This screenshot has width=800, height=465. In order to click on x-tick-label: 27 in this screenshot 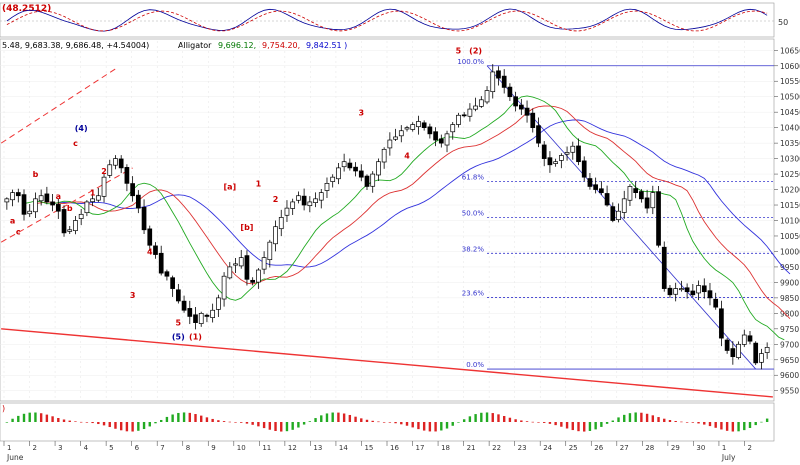, I will do `click(624, 448)`.